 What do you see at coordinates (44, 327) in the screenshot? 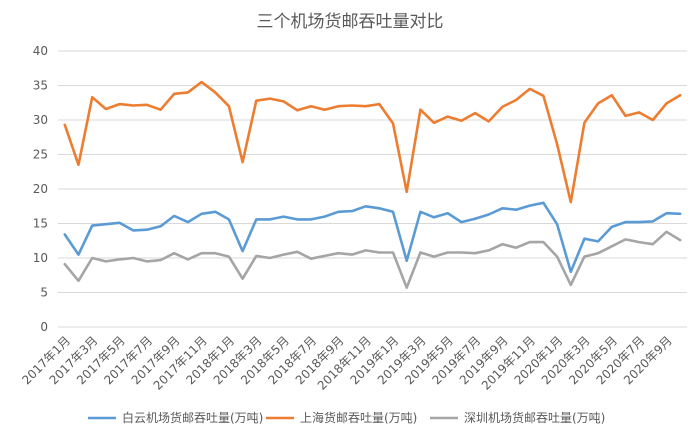
I see `y-tick-label: 0` at bounding box center [44, 327].